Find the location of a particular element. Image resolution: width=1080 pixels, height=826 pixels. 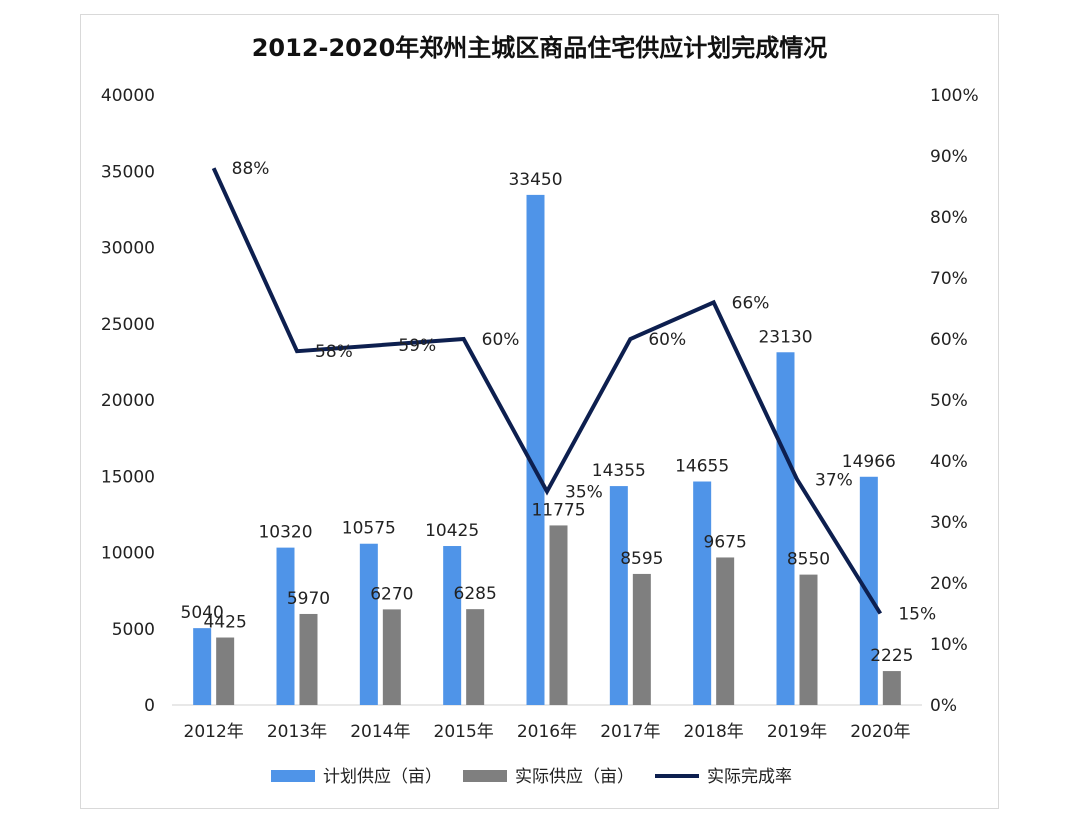

x-tick-label: 2013年 is located at coordinates (297, 732).